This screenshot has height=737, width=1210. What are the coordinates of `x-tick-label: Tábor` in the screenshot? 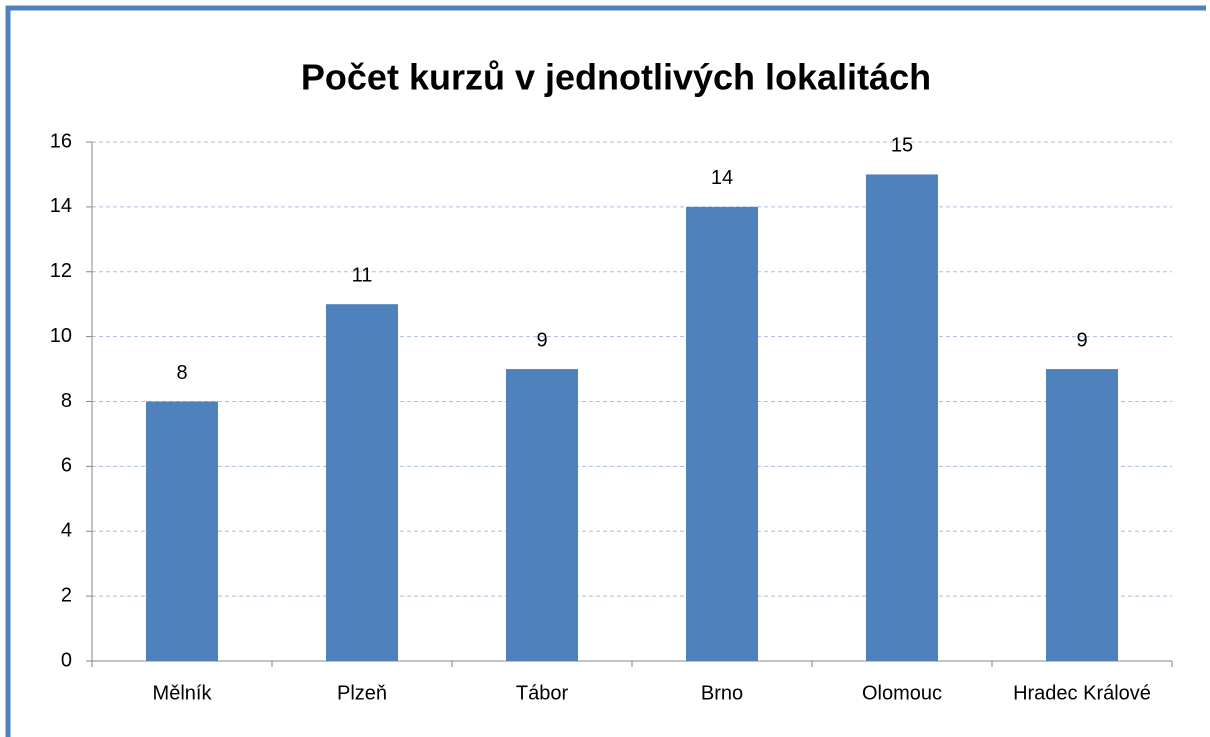 It's located at (542, 693).